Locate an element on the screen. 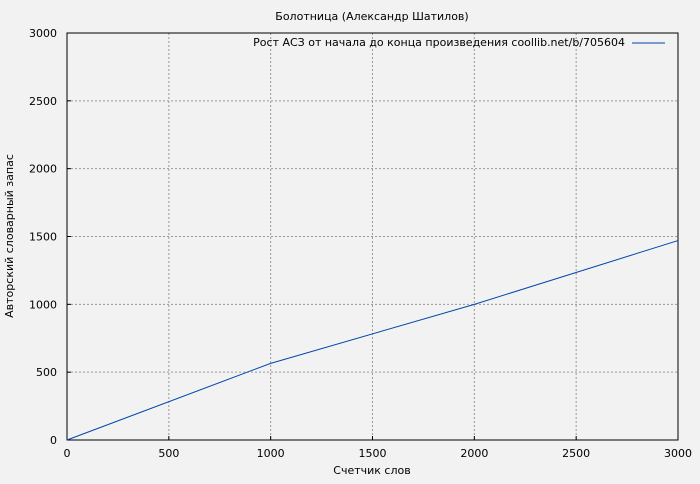 The height and width of the screenshot is (484, 700). y-tick-label: 2000 is located at coordinates (43, 169).